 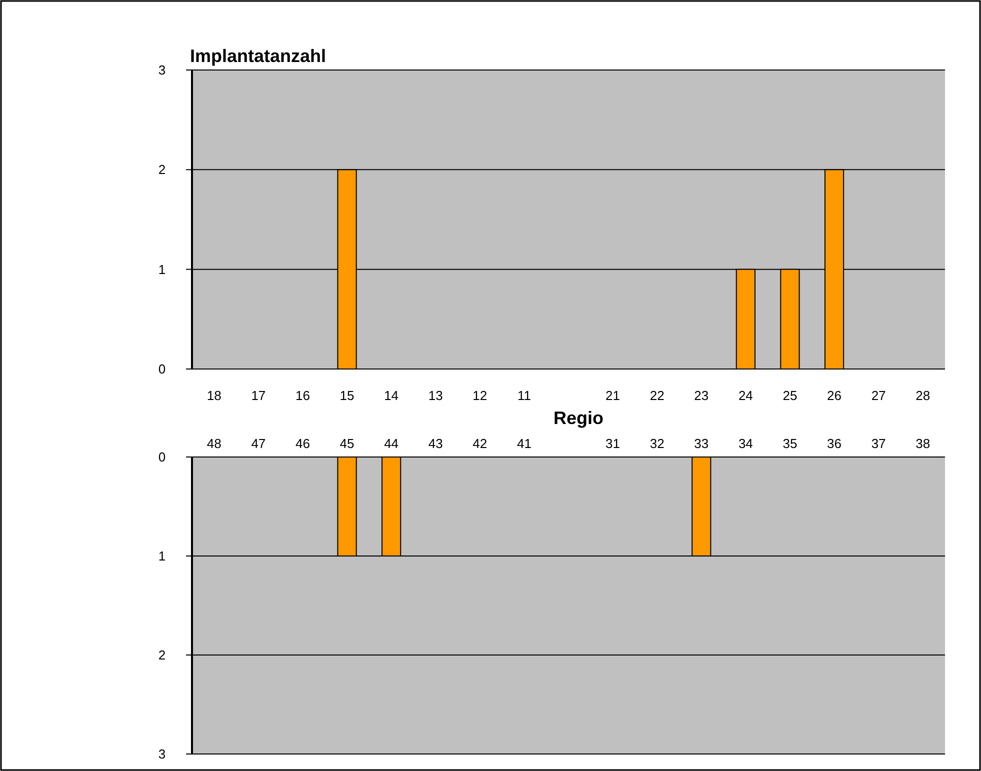 I want to click on x-tick-label: 44, so click(x=391, y=443).